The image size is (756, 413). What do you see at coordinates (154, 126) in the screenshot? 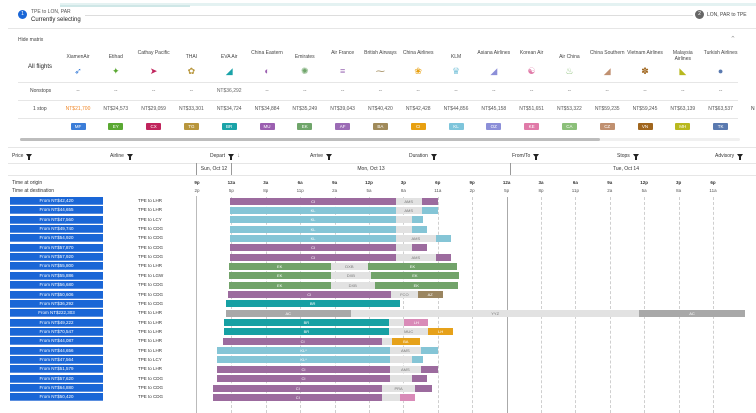
I see `airline-code-chip: CX` at bounding box center [154, 126].